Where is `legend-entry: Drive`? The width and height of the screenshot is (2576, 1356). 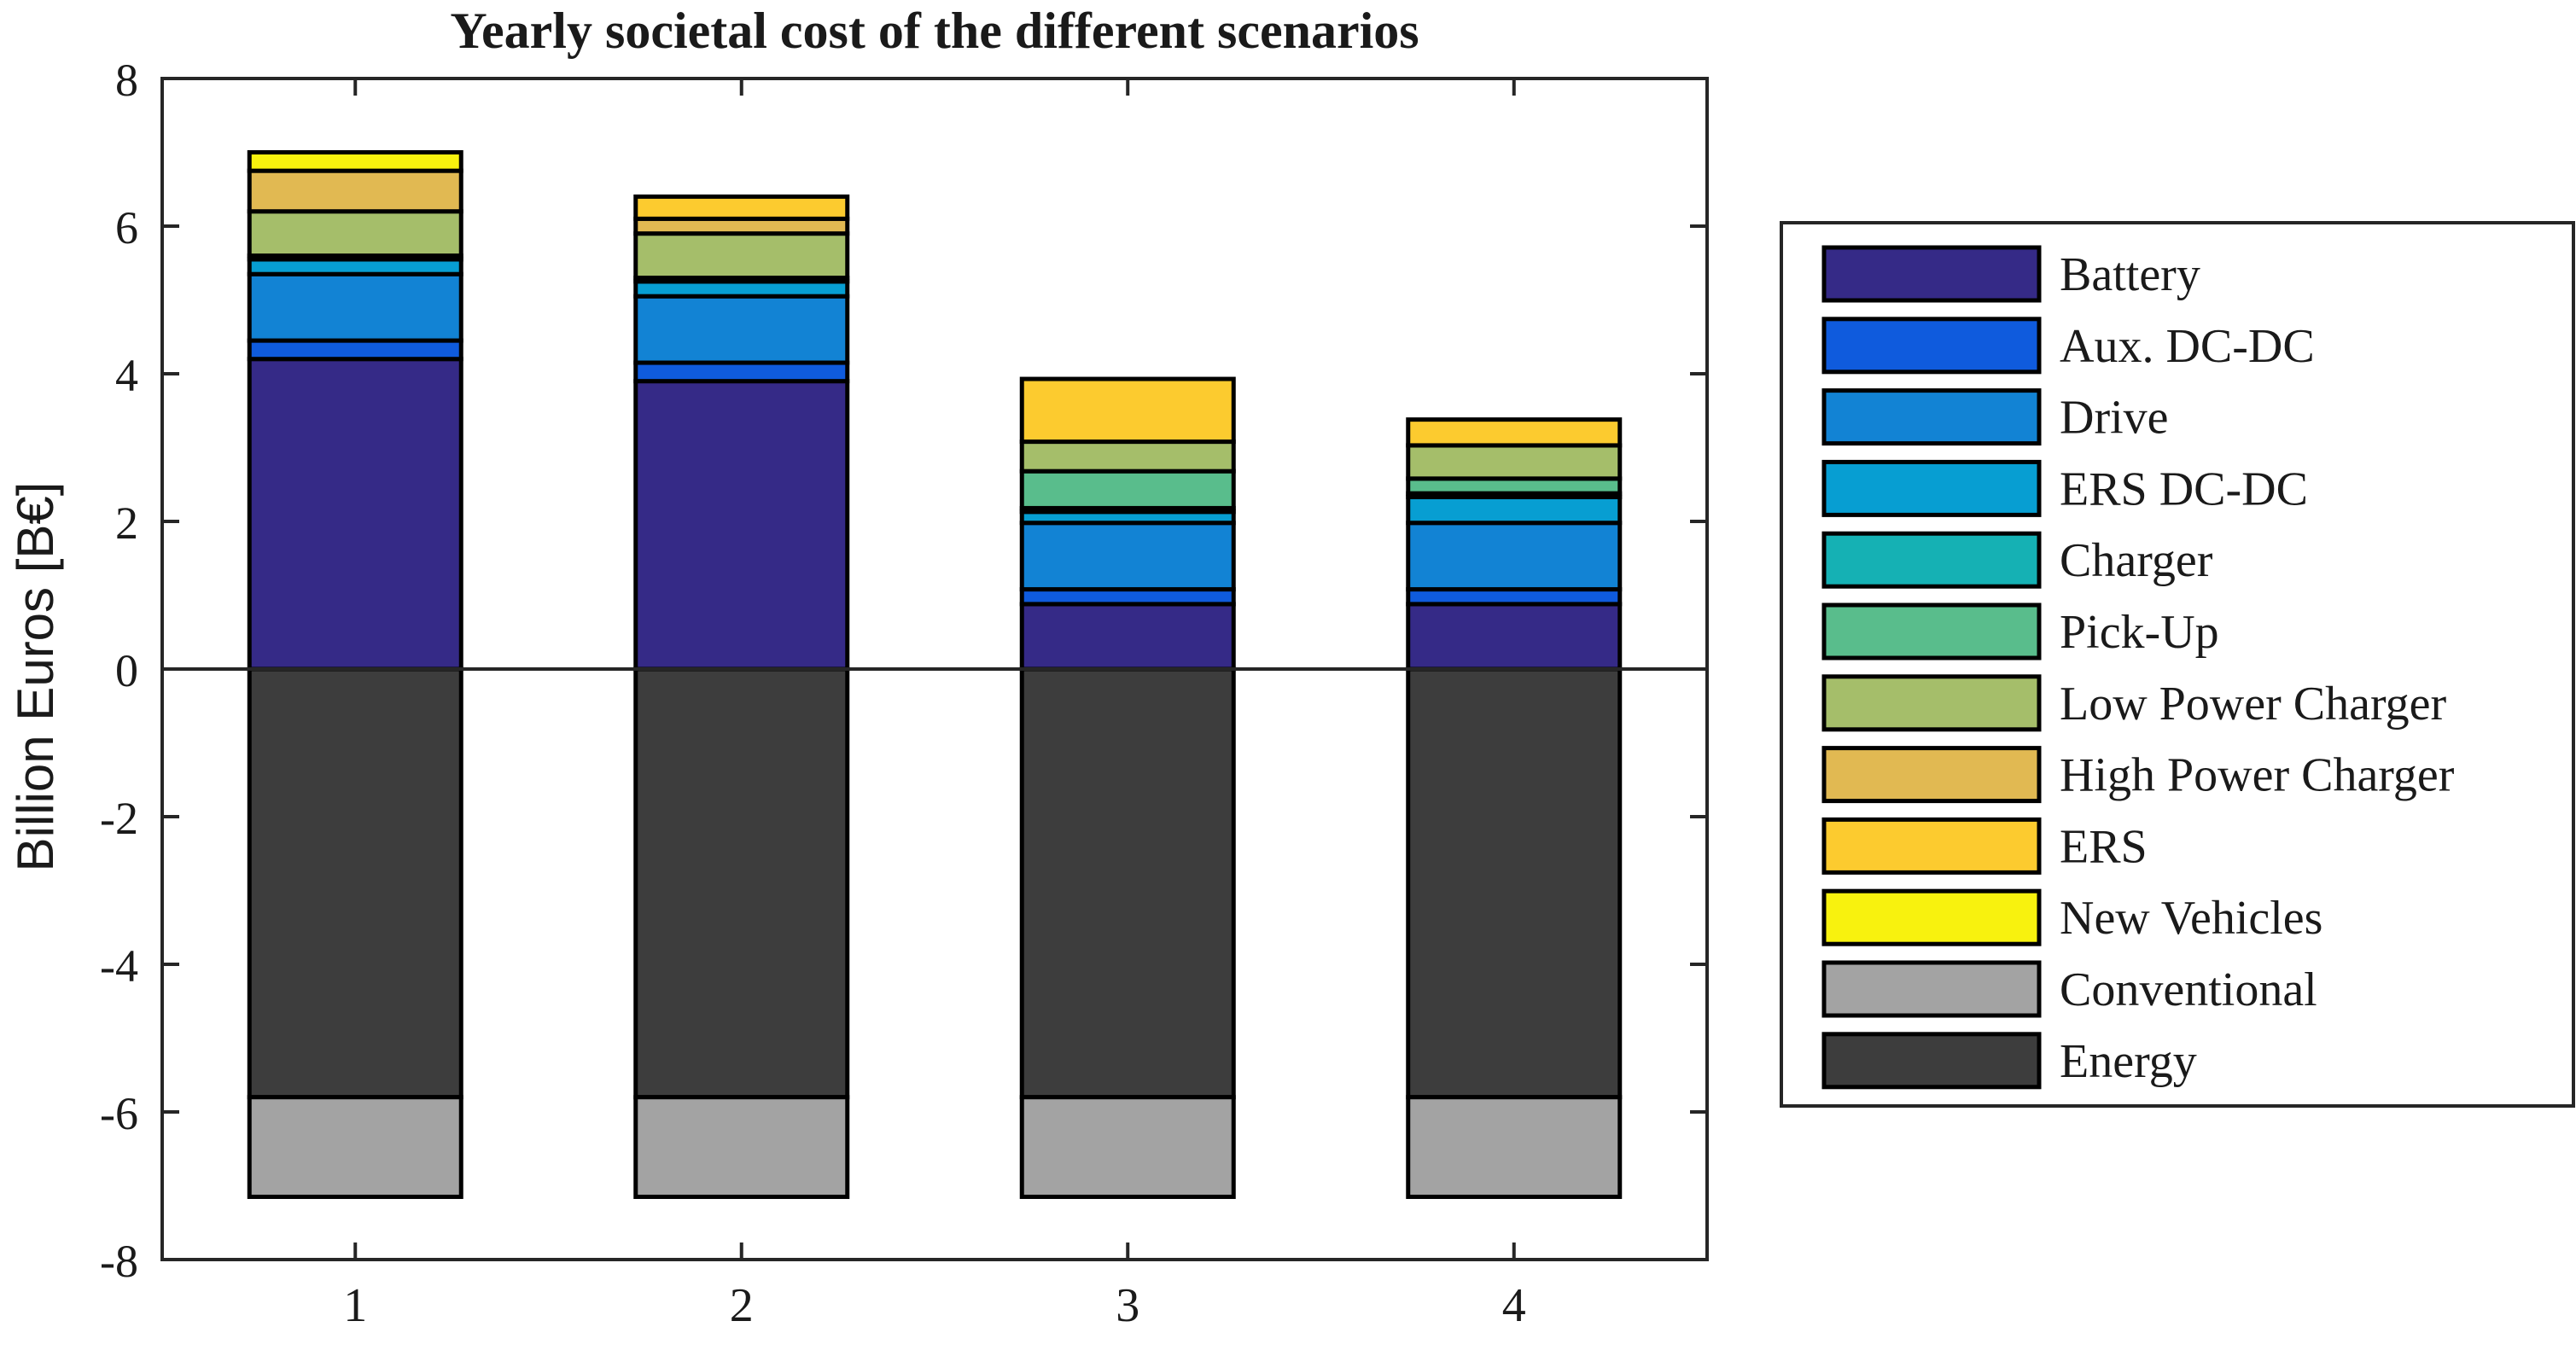 legend-entry: Drive is located at coordinates (2114, 419).